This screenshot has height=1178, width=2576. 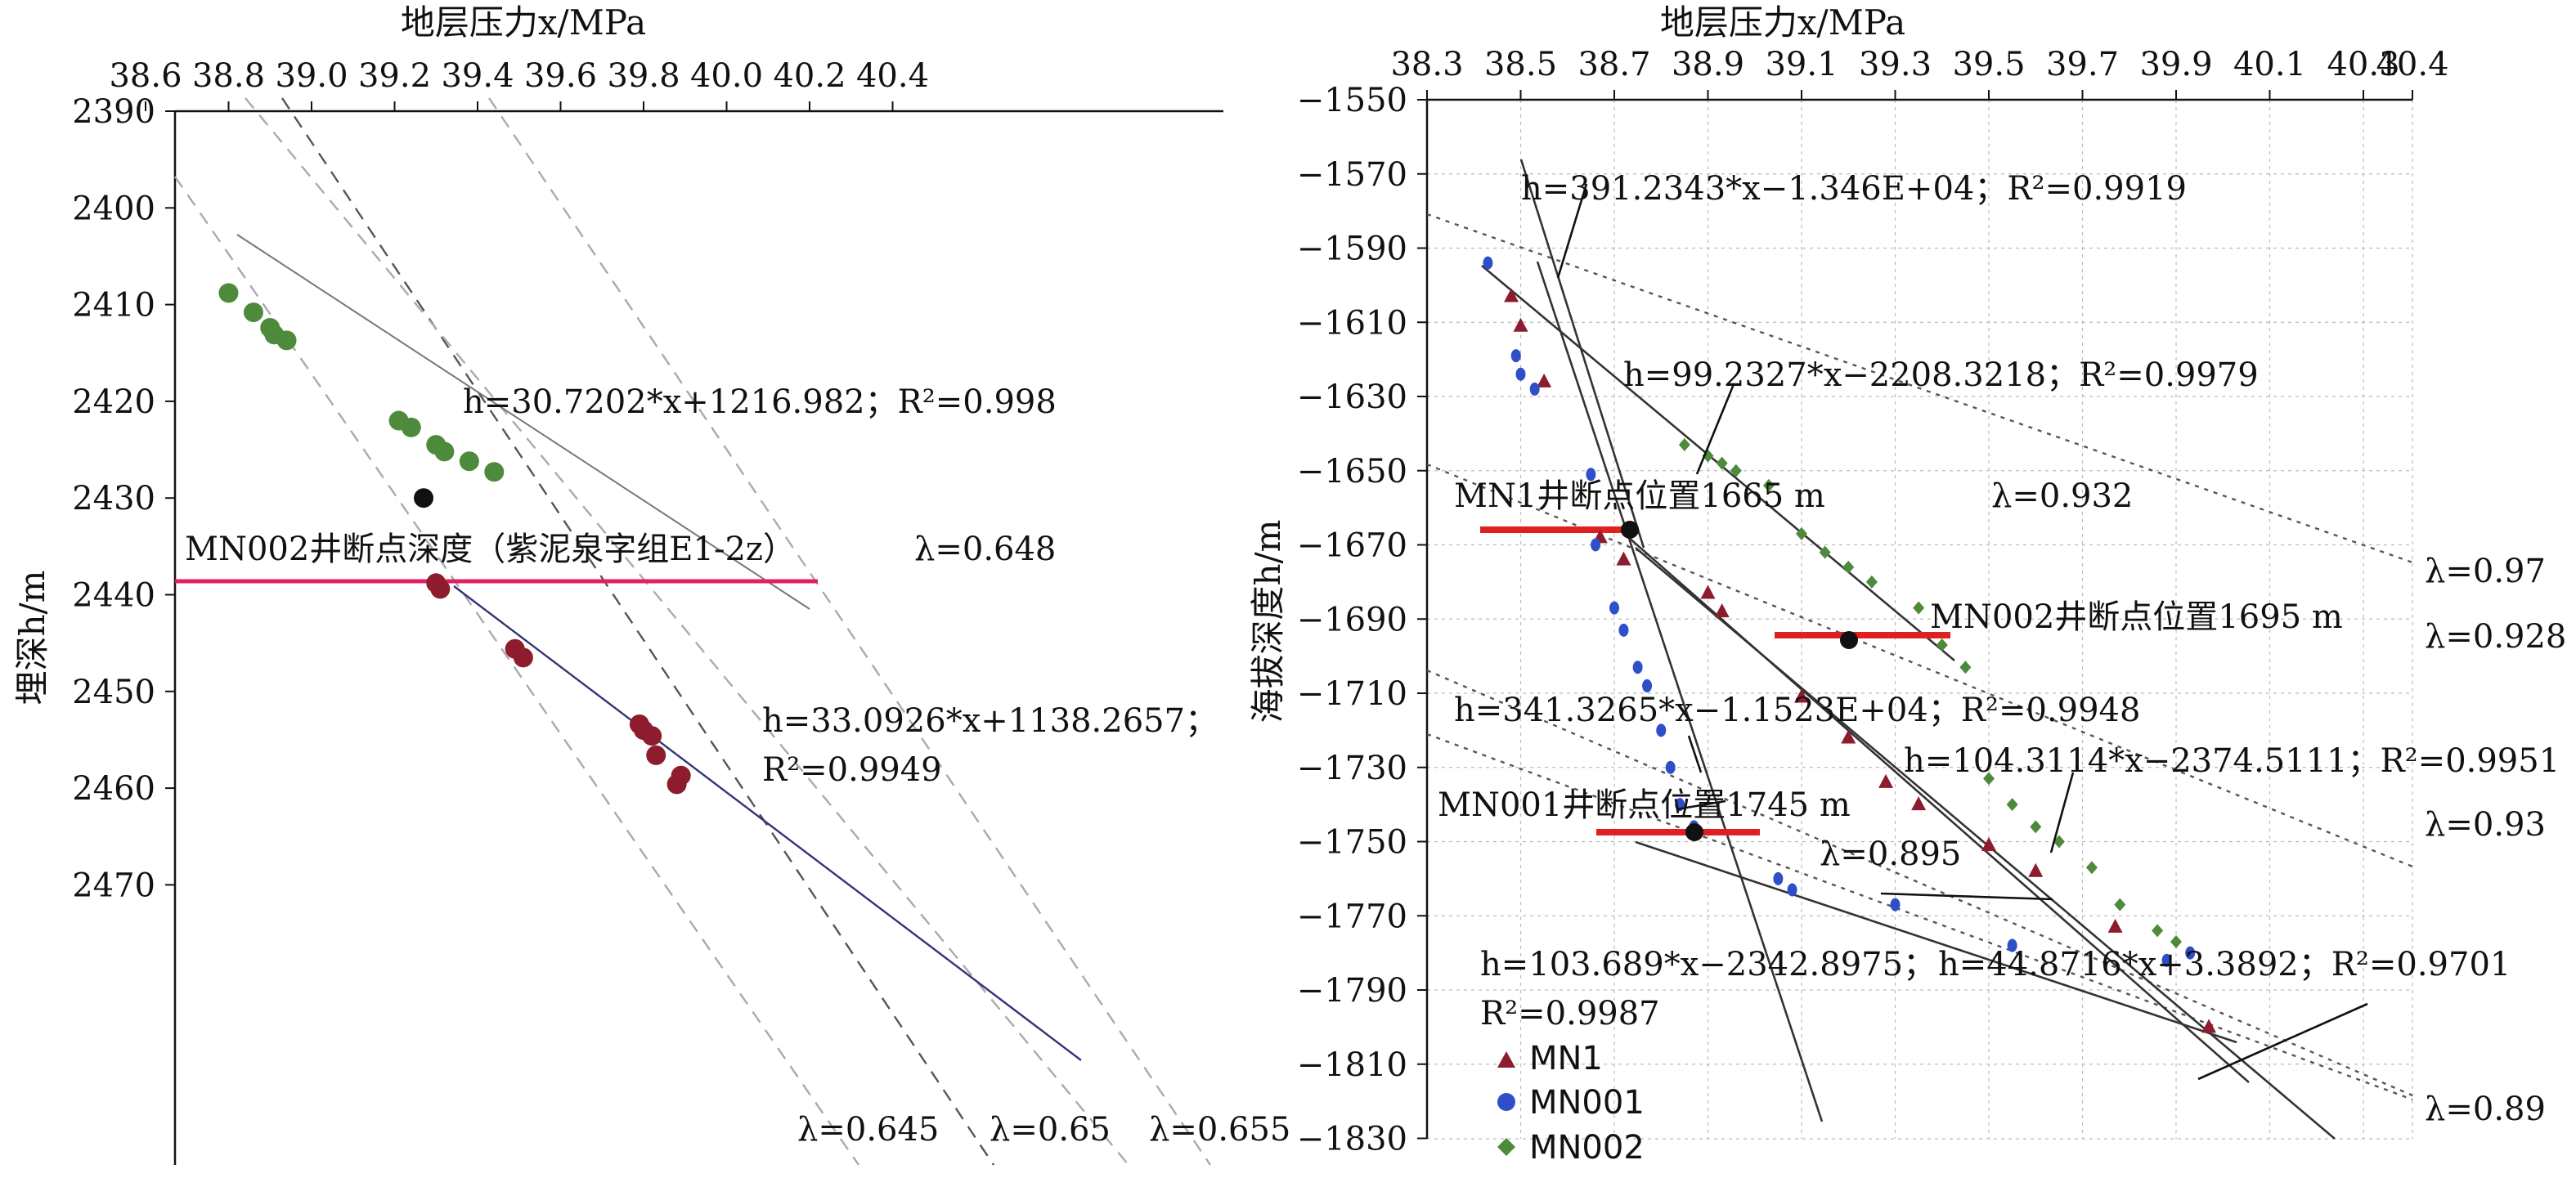 I want to click on right-breakpoint-marker, so click(x=1630, y=530).